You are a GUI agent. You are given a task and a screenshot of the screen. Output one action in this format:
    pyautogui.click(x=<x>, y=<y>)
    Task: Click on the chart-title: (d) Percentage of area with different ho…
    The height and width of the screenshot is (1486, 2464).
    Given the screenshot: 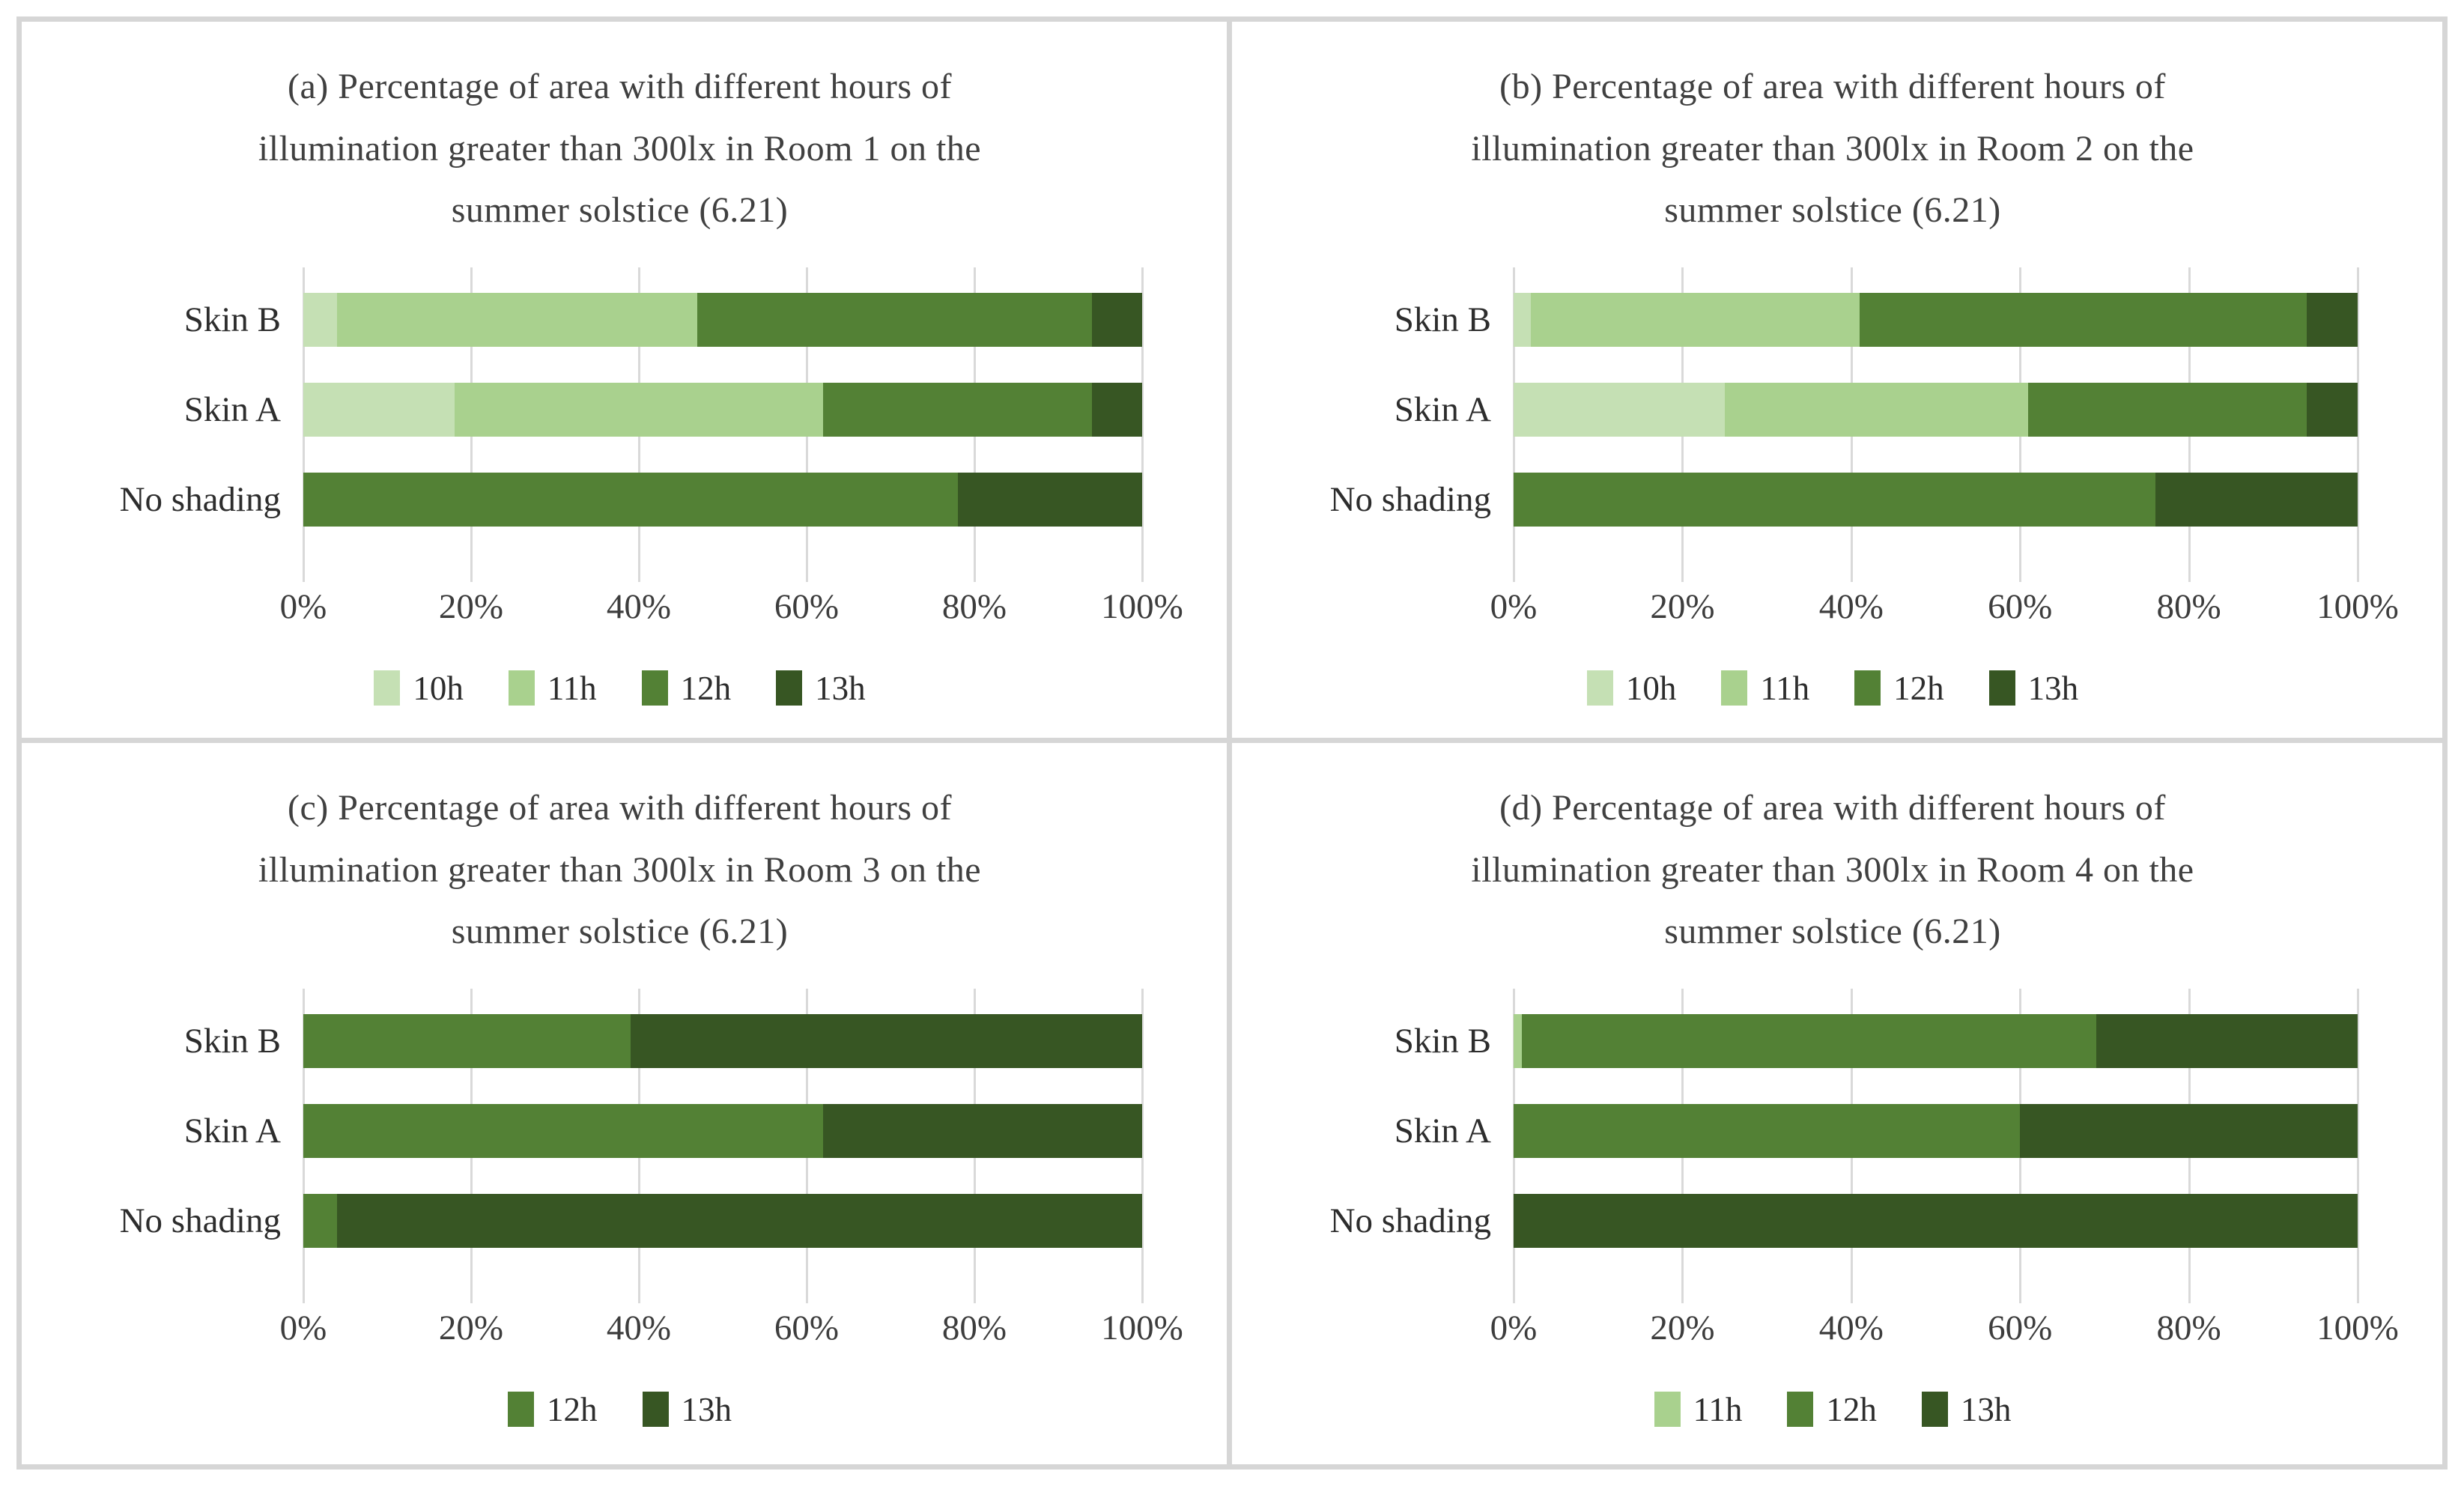 What is the action you would take?
    pyautogui.click(x=1832, y=870)
    